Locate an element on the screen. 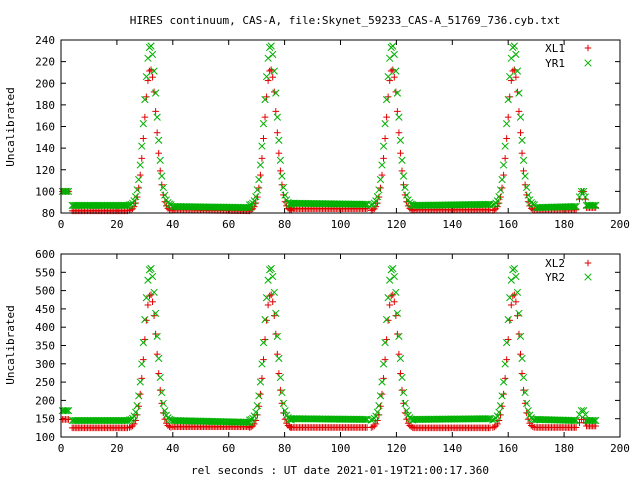 The image size is (640, 480). x-tick-label: 140 is located at coordinates (452, 224).